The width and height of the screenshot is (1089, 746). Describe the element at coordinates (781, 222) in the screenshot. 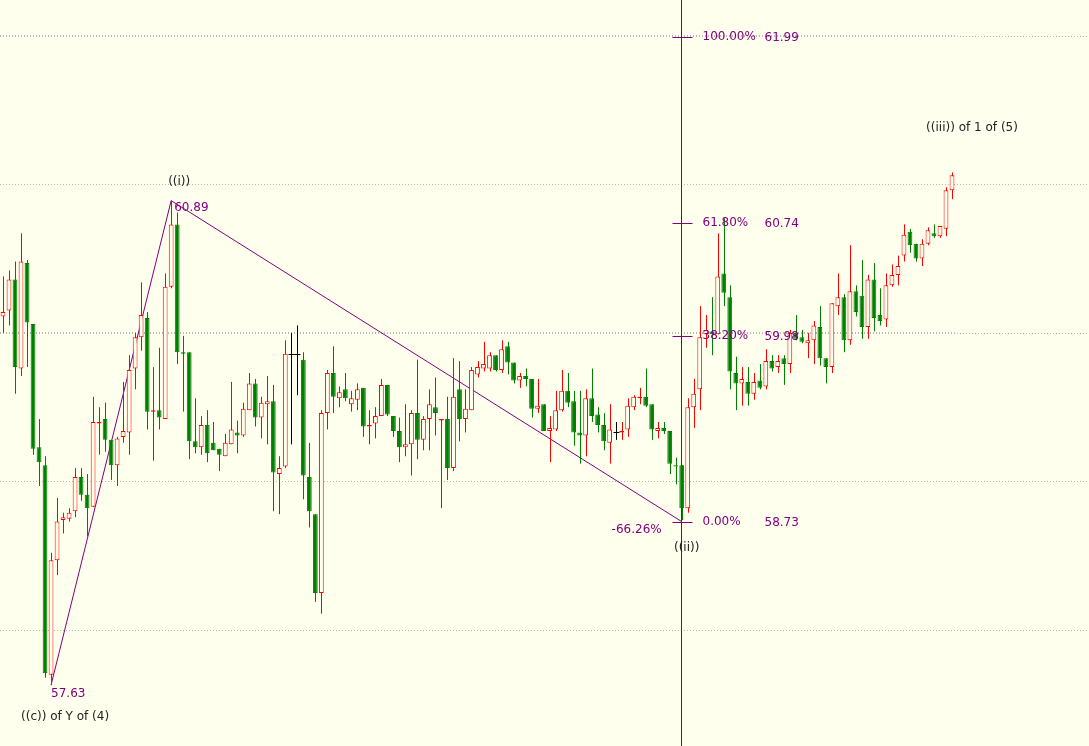

I see `y-tick-label: 60.74` at that location.